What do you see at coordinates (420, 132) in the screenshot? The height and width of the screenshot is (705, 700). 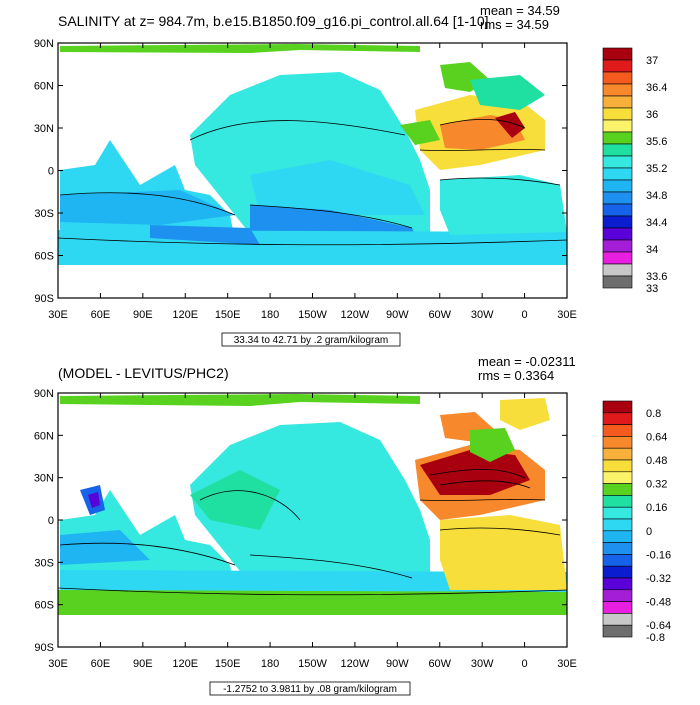 I see `gulf-region` at bounding box center [420, 132].